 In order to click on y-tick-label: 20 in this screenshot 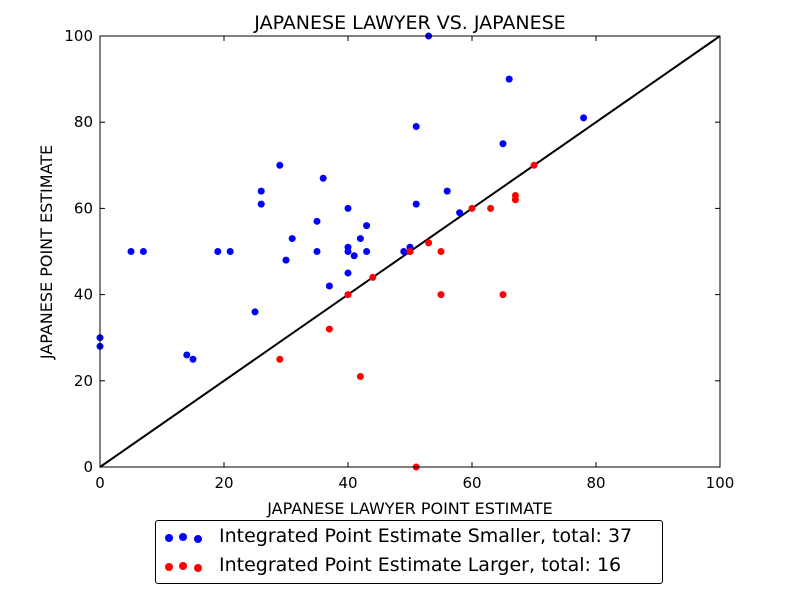, I will do `click(83, 381)`.